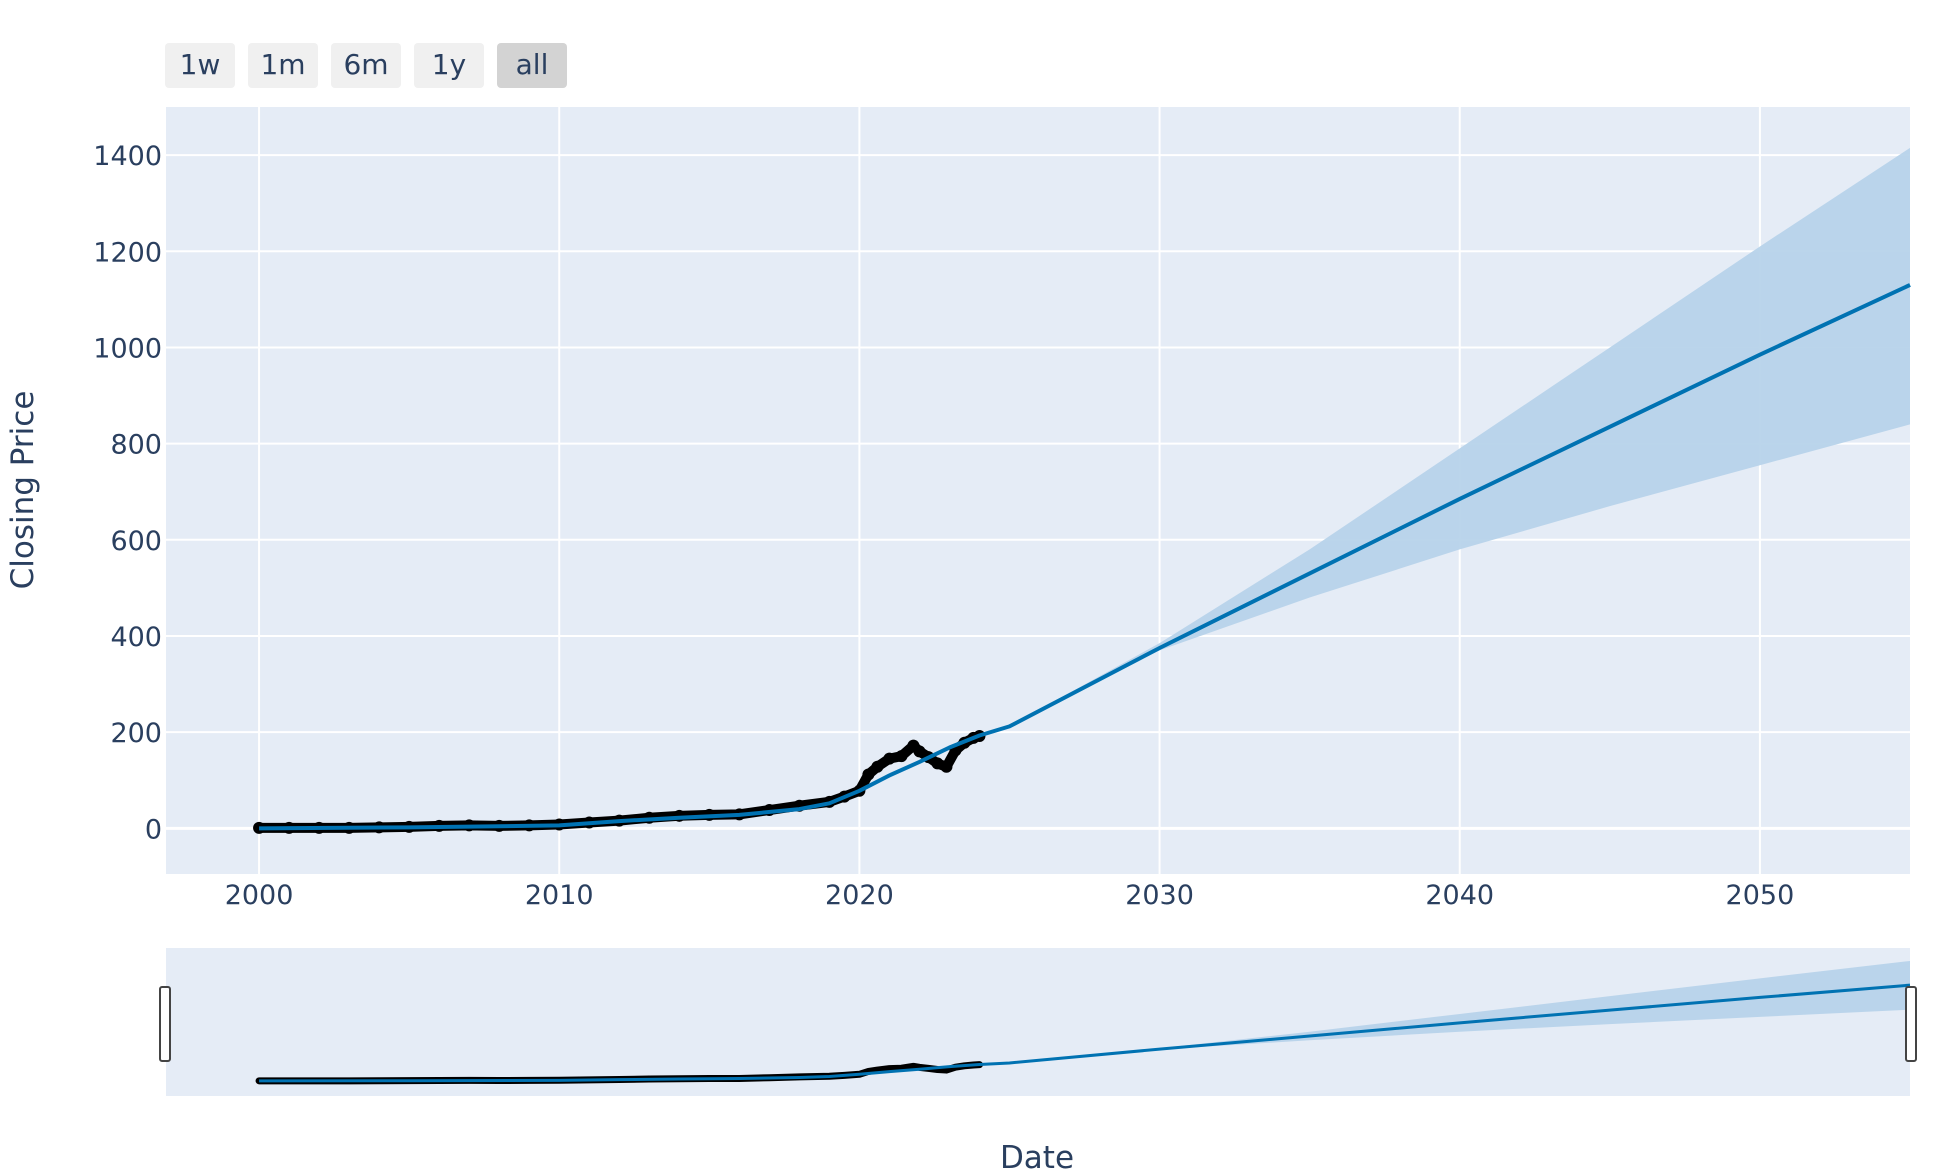  I want to click on range-button-1y: 1y, so click(449, 65).